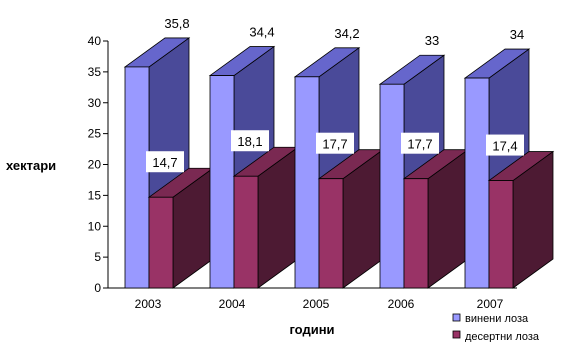 The image size is (563, 342). What do you see at coordinates (490, 304) in the screenshot?
I see `x-tick-label: 2007` at bounding box center [490, 304].